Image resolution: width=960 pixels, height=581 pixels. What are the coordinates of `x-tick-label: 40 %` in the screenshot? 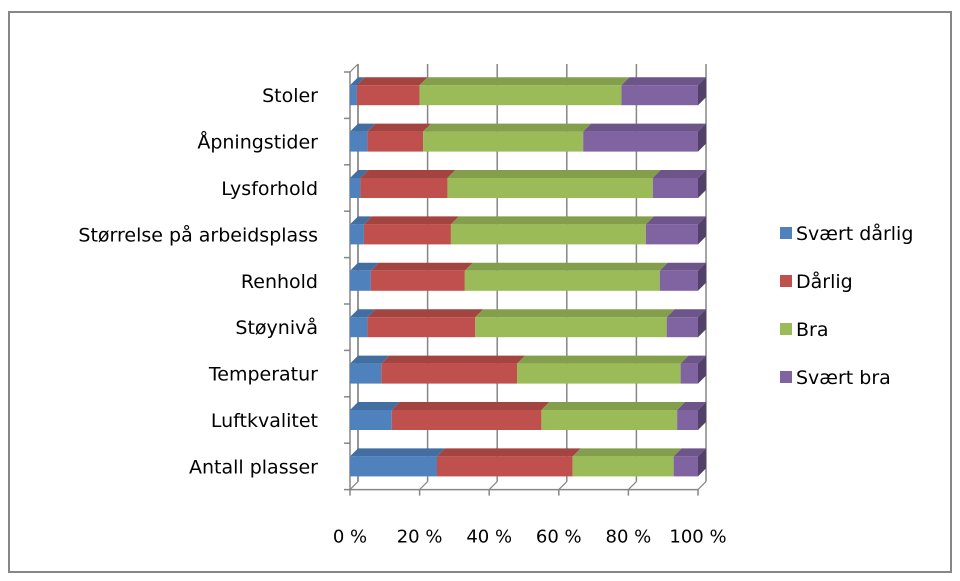 It's located at (489, 537).